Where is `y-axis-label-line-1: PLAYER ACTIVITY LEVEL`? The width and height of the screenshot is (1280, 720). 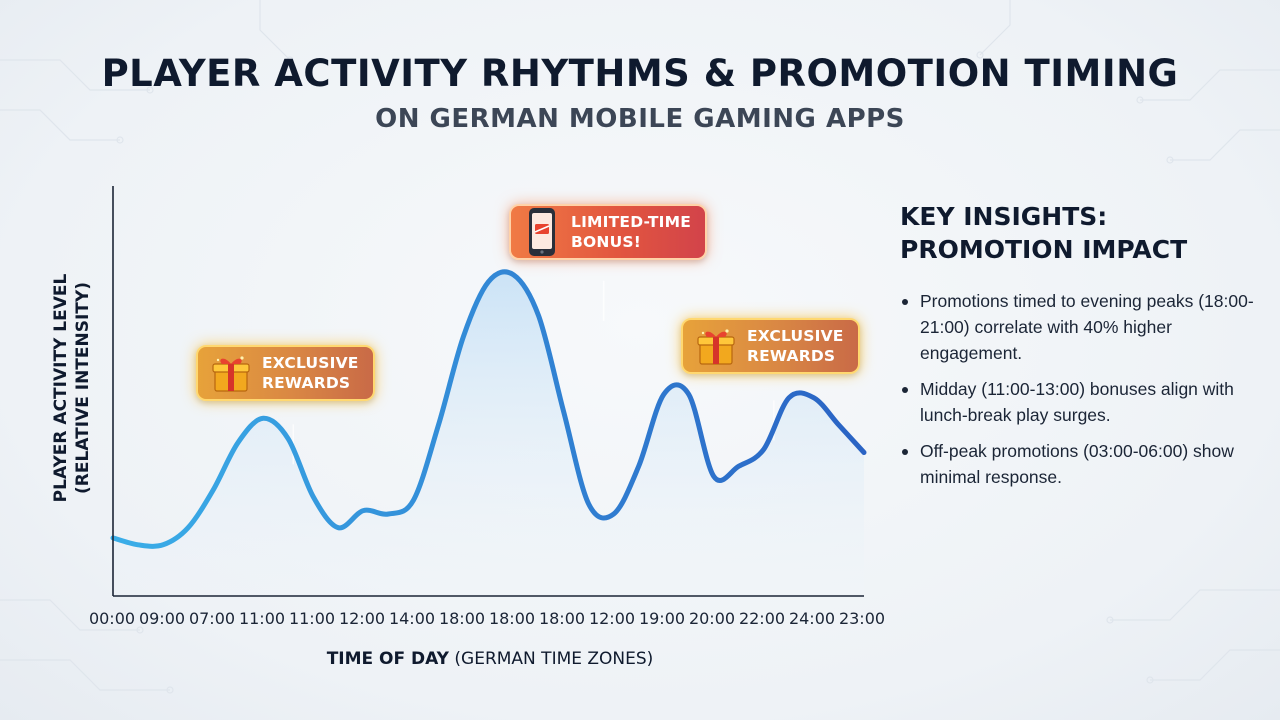
y-axis-label-line-1: PLAYER ACTIVITY LEVEL is located at coordinates (61, 388).